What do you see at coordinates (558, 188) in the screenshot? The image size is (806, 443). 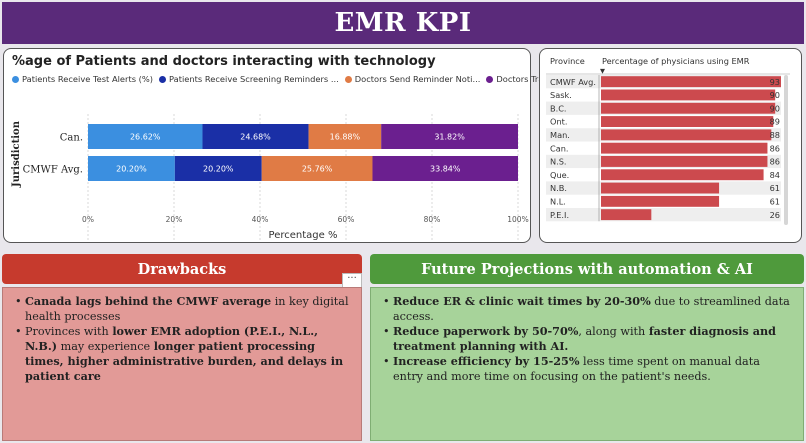 I see `province-label: N.B.` at bounding box center [558, 188].